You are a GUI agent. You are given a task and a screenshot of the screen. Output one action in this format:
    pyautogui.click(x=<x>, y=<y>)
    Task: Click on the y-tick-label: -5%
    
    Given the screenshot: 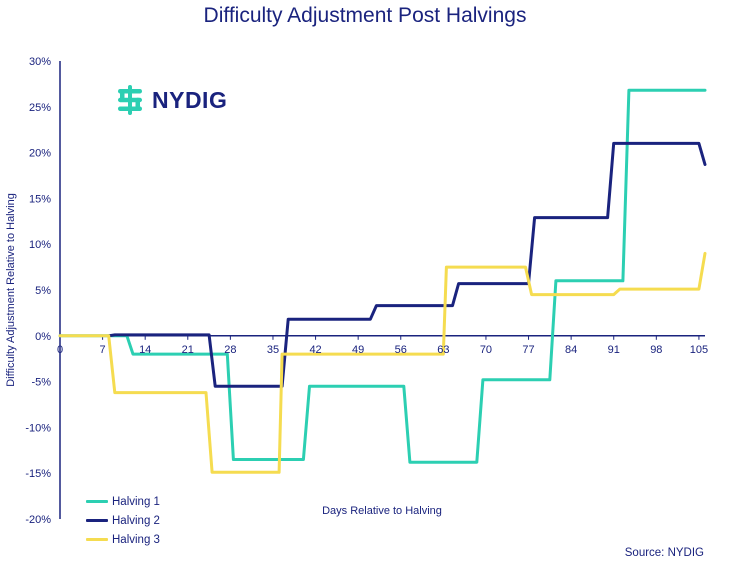 What is the action you would take?
    pyautogui.click(x=41, y=383)
    